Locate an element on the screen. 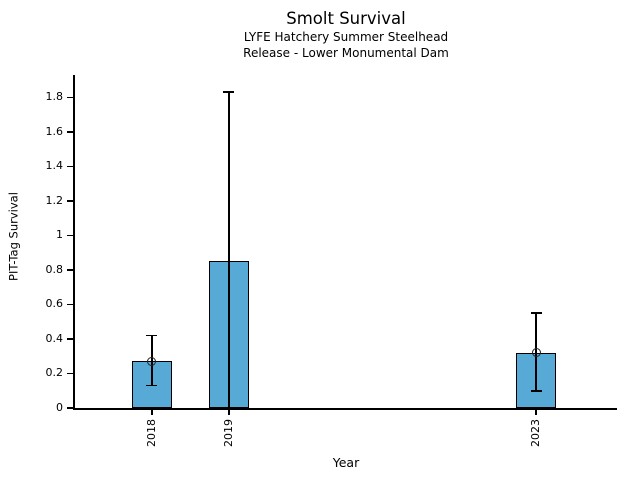 The image size is (640, 480). x-tick-label: 2023 is located at coordinates (536, 433).